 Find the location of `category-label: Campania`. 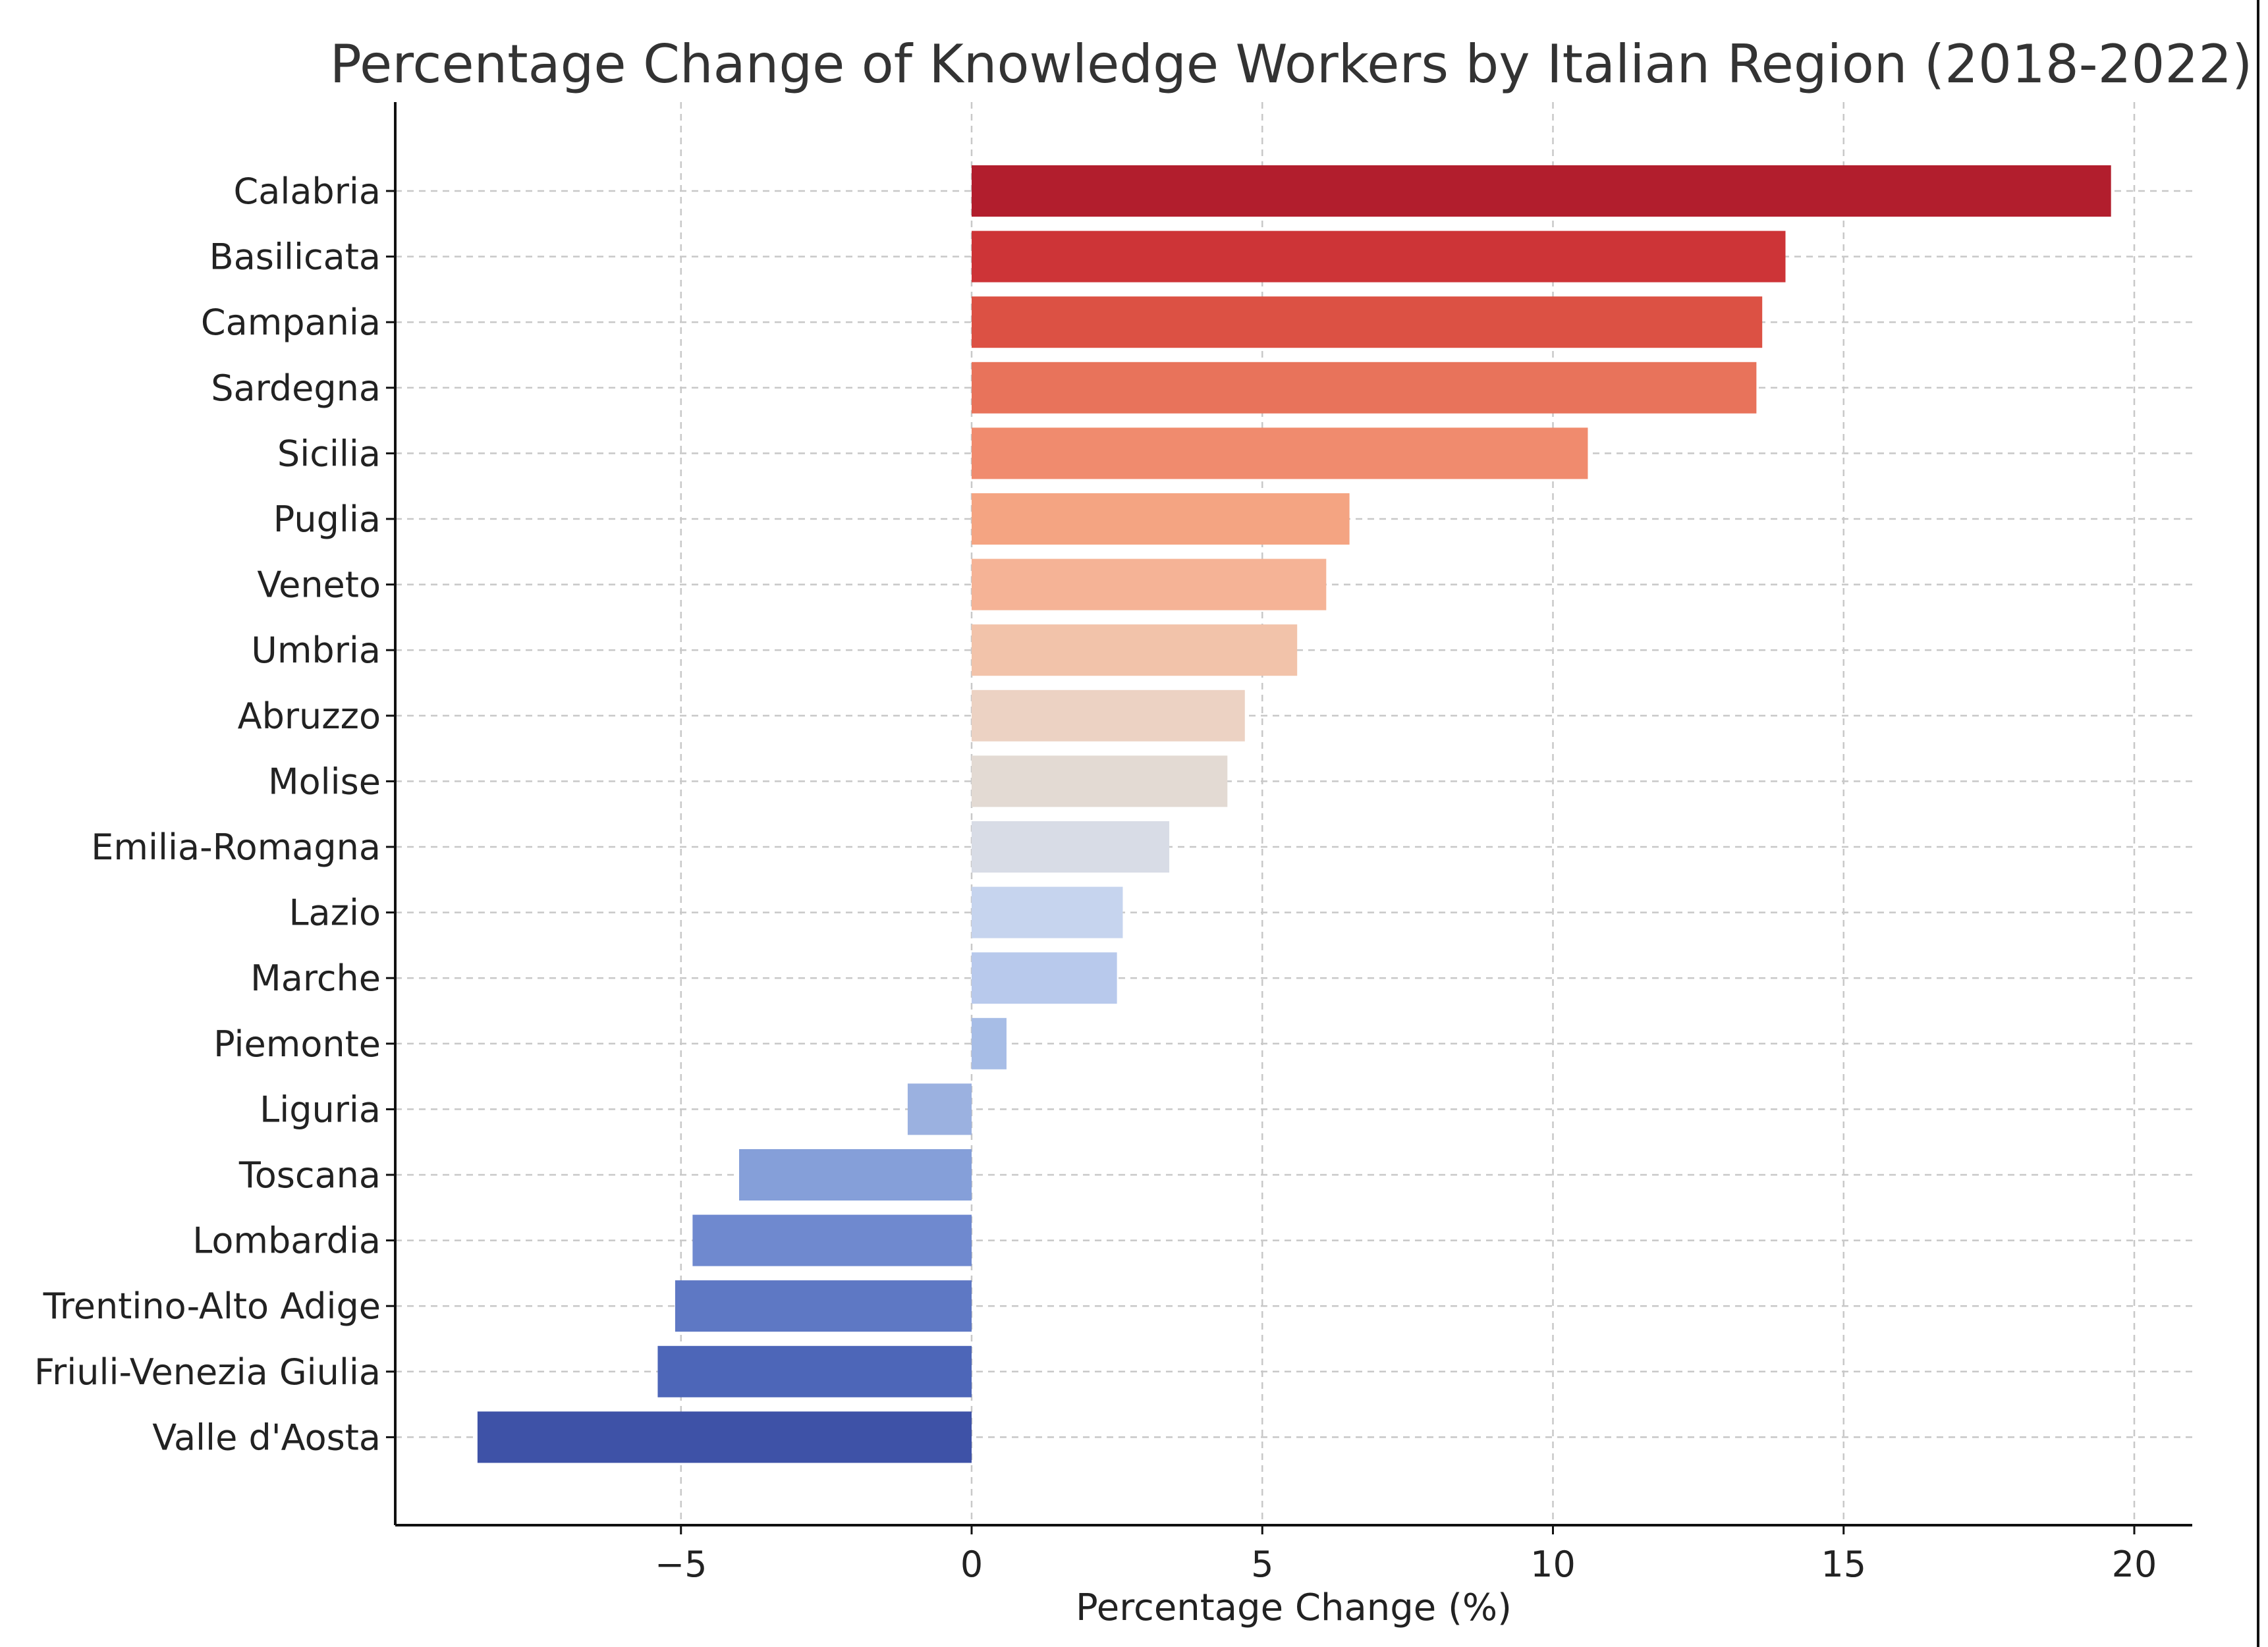

category-label: Campania is located at coordinates (291, 322).